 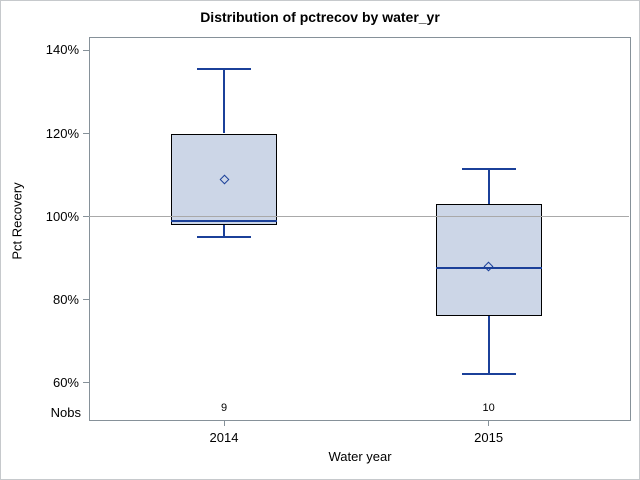 What do you see at coordinates (65, 299) in the screenshot?
I see `y-tick-label: 80%` at bounding box center [65, 299].